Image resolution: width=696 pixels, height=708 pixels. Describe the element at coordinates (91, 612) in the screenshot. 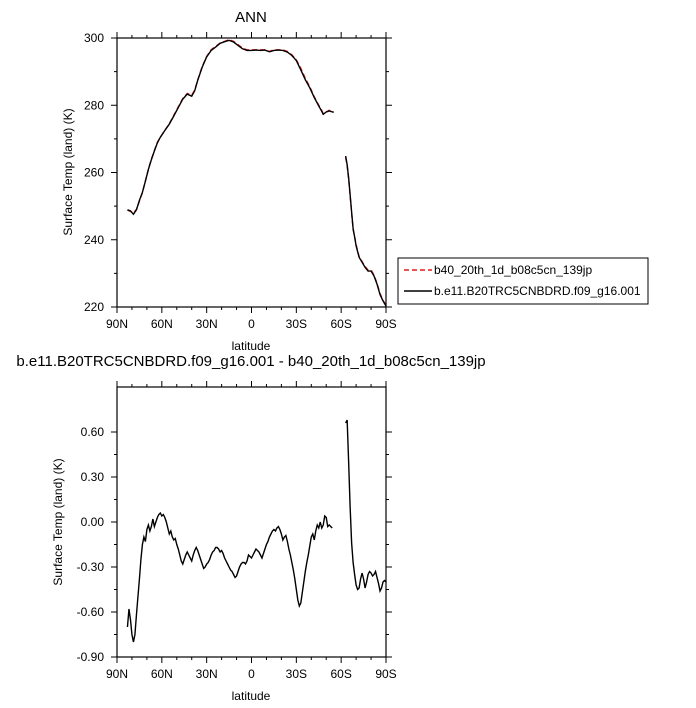

I see `bottom-y-tick-label: -0.60` at that location.